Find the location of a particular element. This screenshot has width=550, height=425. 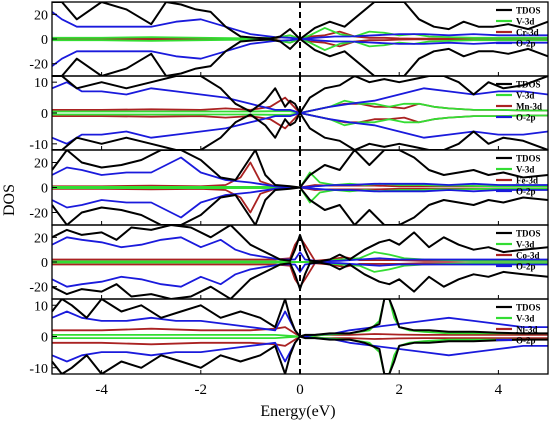

x-tick-label: -2 is located at coordinates (201, 390).